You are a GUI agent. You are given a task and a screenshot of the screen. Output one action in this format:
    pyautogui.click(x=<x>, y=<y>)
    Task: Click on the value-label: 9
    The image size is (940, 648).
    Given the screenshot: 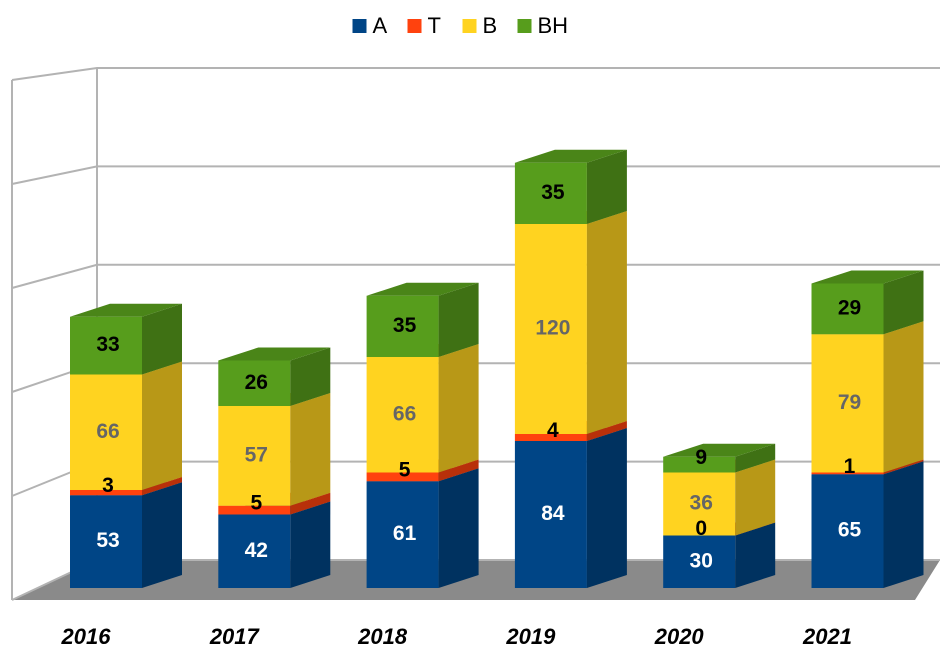 What is the action you would take?
    pyautogui.click(x=701, y=457)
    